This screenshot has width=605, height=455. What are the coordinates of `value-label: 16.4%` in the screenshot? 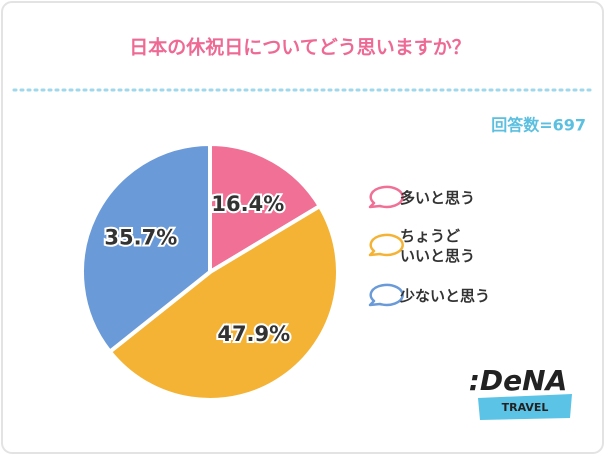 It's located at (247, 204).